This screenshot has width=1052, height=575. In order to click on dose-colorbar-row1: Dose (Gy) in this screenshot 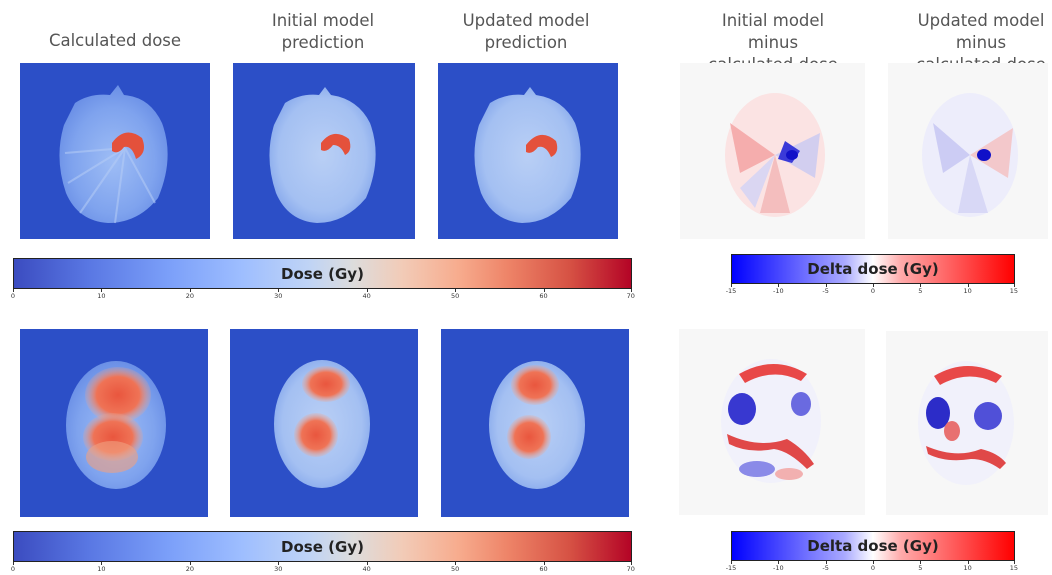, I will do `click(322, 273)`.